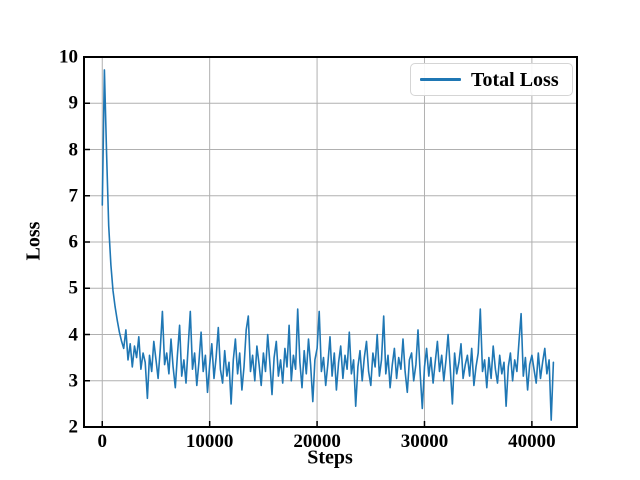 This screenshot has height=480, width=640. I want to click on x-tick-label: 40000, so click(532, 441).